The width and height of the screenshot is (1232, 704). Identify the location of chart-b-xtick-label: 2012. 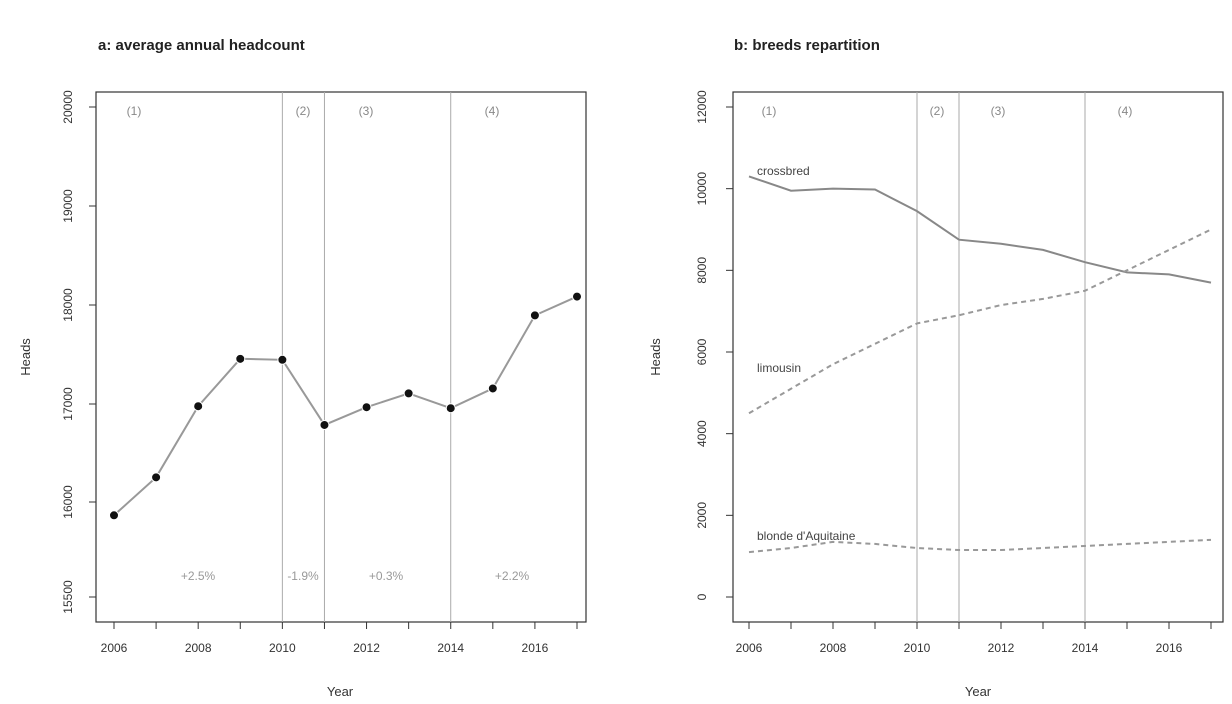
(1001, 648).